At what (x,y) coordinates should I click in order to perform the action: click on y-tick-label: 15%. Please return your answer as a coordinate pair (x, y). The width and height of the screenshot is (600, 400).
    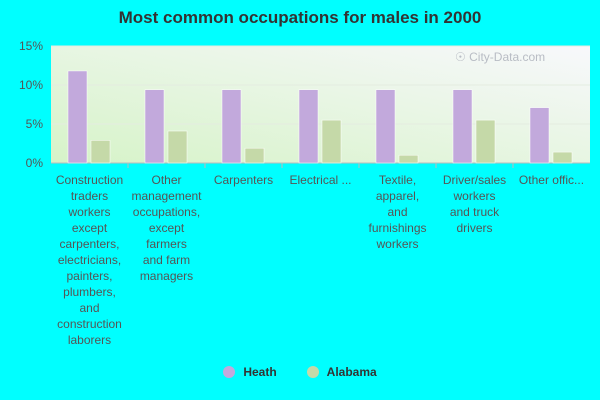
    Looking at the image, I should click on (31, 46).